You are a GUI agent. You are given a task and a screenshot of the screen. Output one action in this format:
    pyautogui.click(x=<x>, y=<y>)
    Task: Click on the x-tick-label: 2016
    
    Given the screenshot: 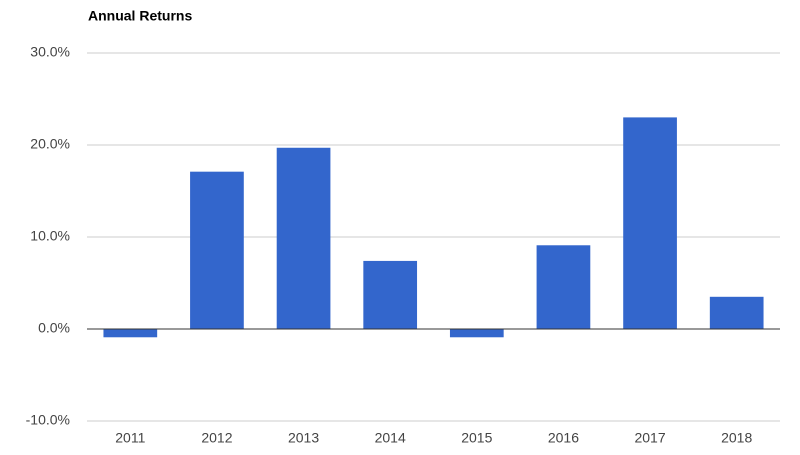 What is the action you would take?
    pyautogui.click(x=563, y=438)
    